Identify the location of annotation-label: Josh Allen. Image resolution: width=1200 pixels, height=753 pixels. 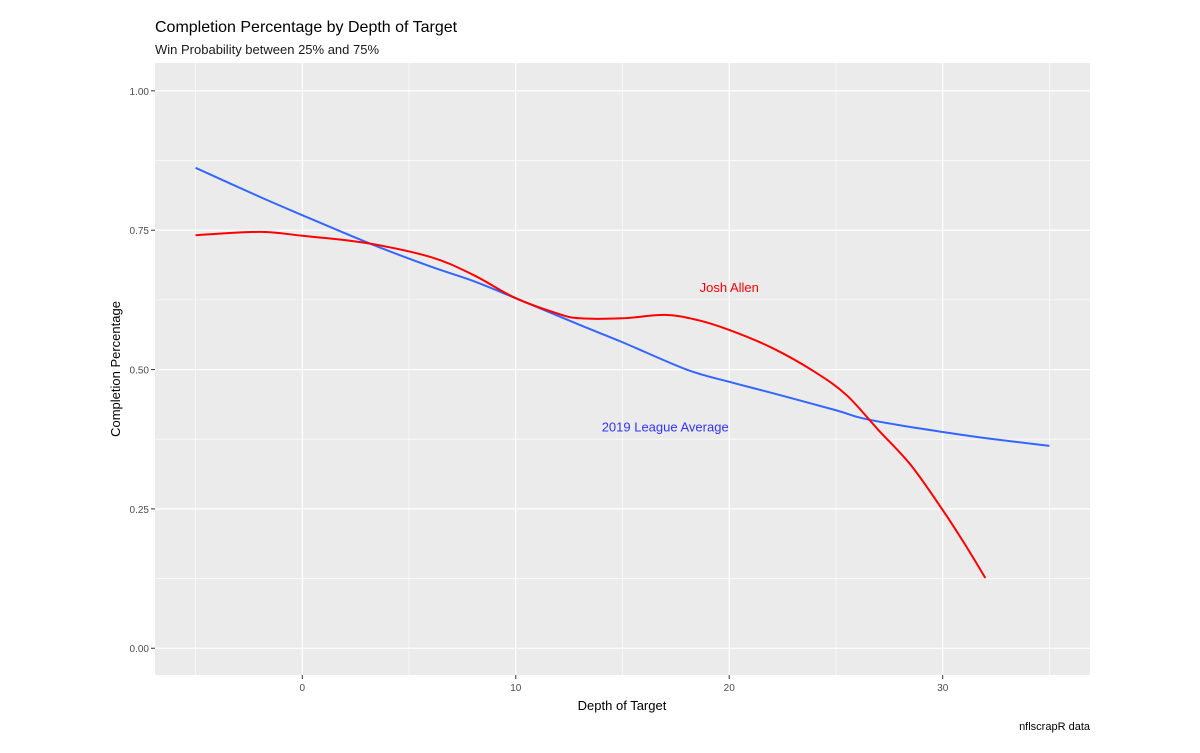
(729, 287).